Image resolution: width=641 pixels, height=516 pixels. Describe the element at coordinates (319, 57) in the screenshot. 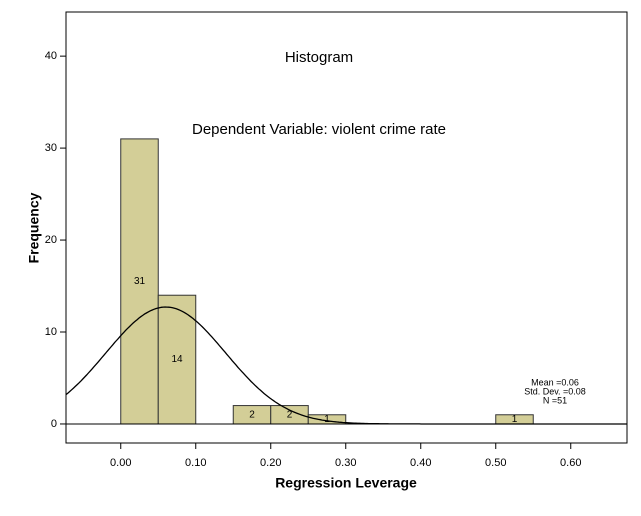

I see `chart-title: Histogram` at that location.